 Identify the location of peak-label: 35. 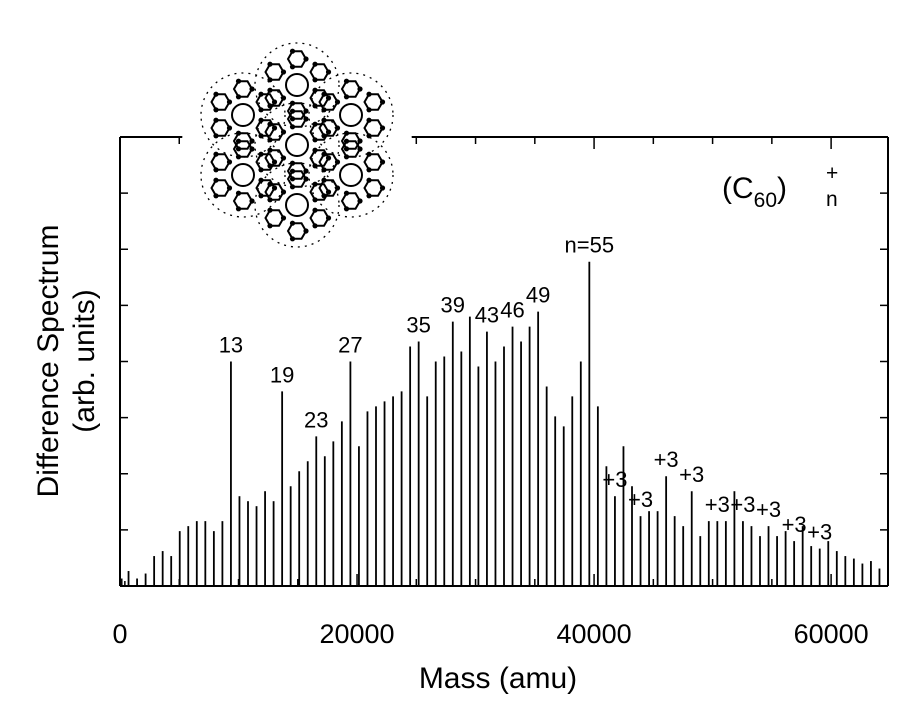
(418, 325).